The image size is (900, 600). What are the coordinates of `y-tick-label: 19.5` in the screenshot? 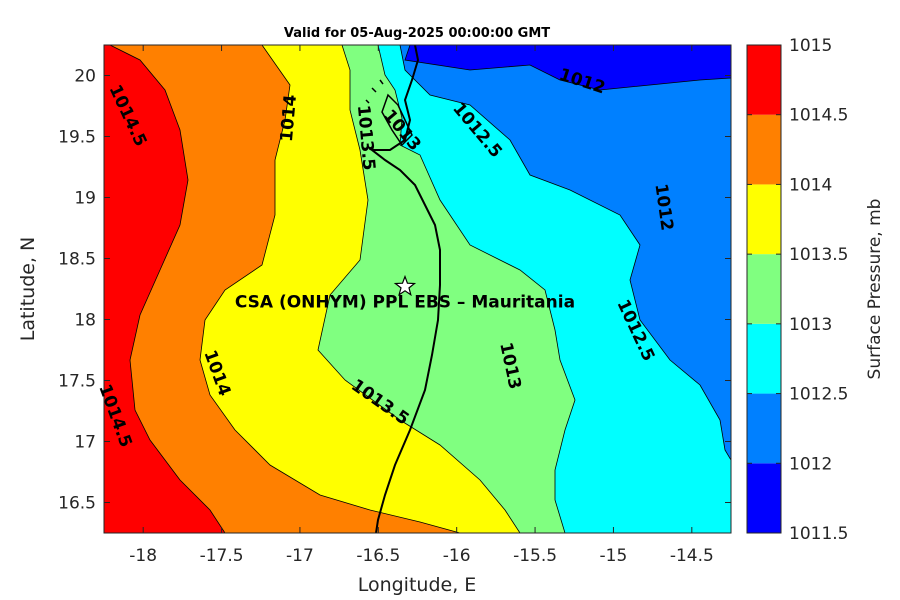 It's located at (77, 138).